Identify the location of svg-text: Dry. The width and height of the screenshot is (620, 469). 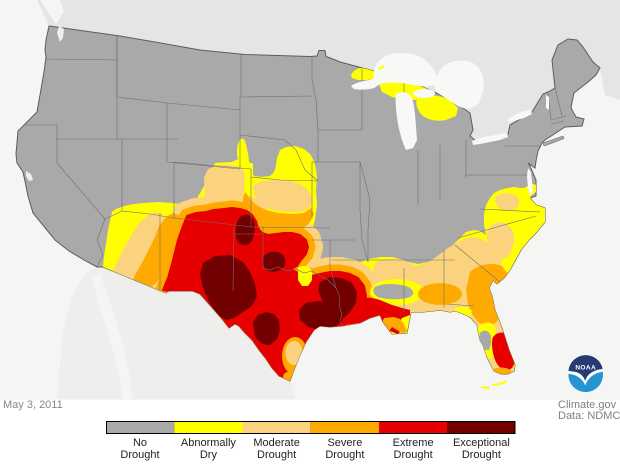
(209, 455).